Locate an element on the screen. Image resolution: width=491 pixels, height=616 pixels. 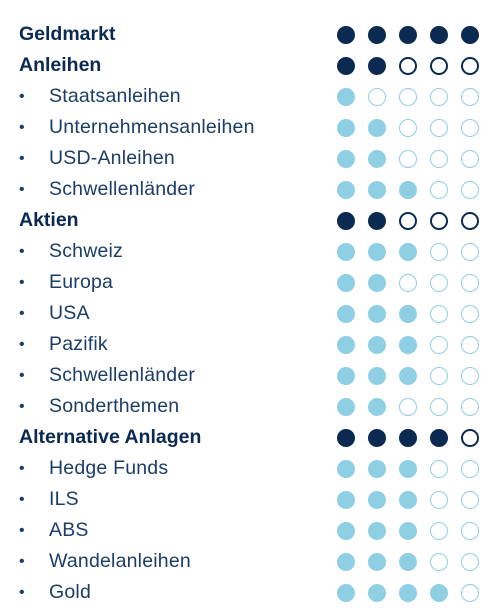
subcategory-label: Schweiz is located at coordinates (86, 251).